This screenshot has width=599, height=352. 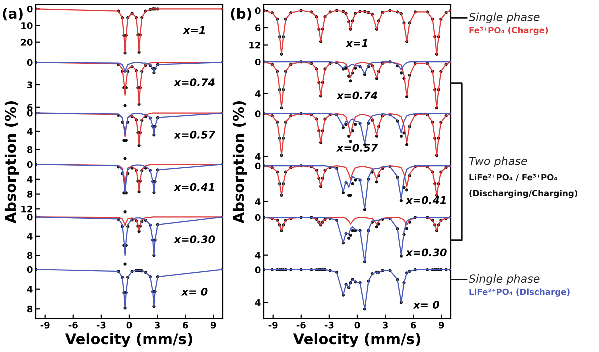 I want to click on text: LiFe²⁺PO₄ / Fe³⁺PO₄, so click(x=514, y=178).